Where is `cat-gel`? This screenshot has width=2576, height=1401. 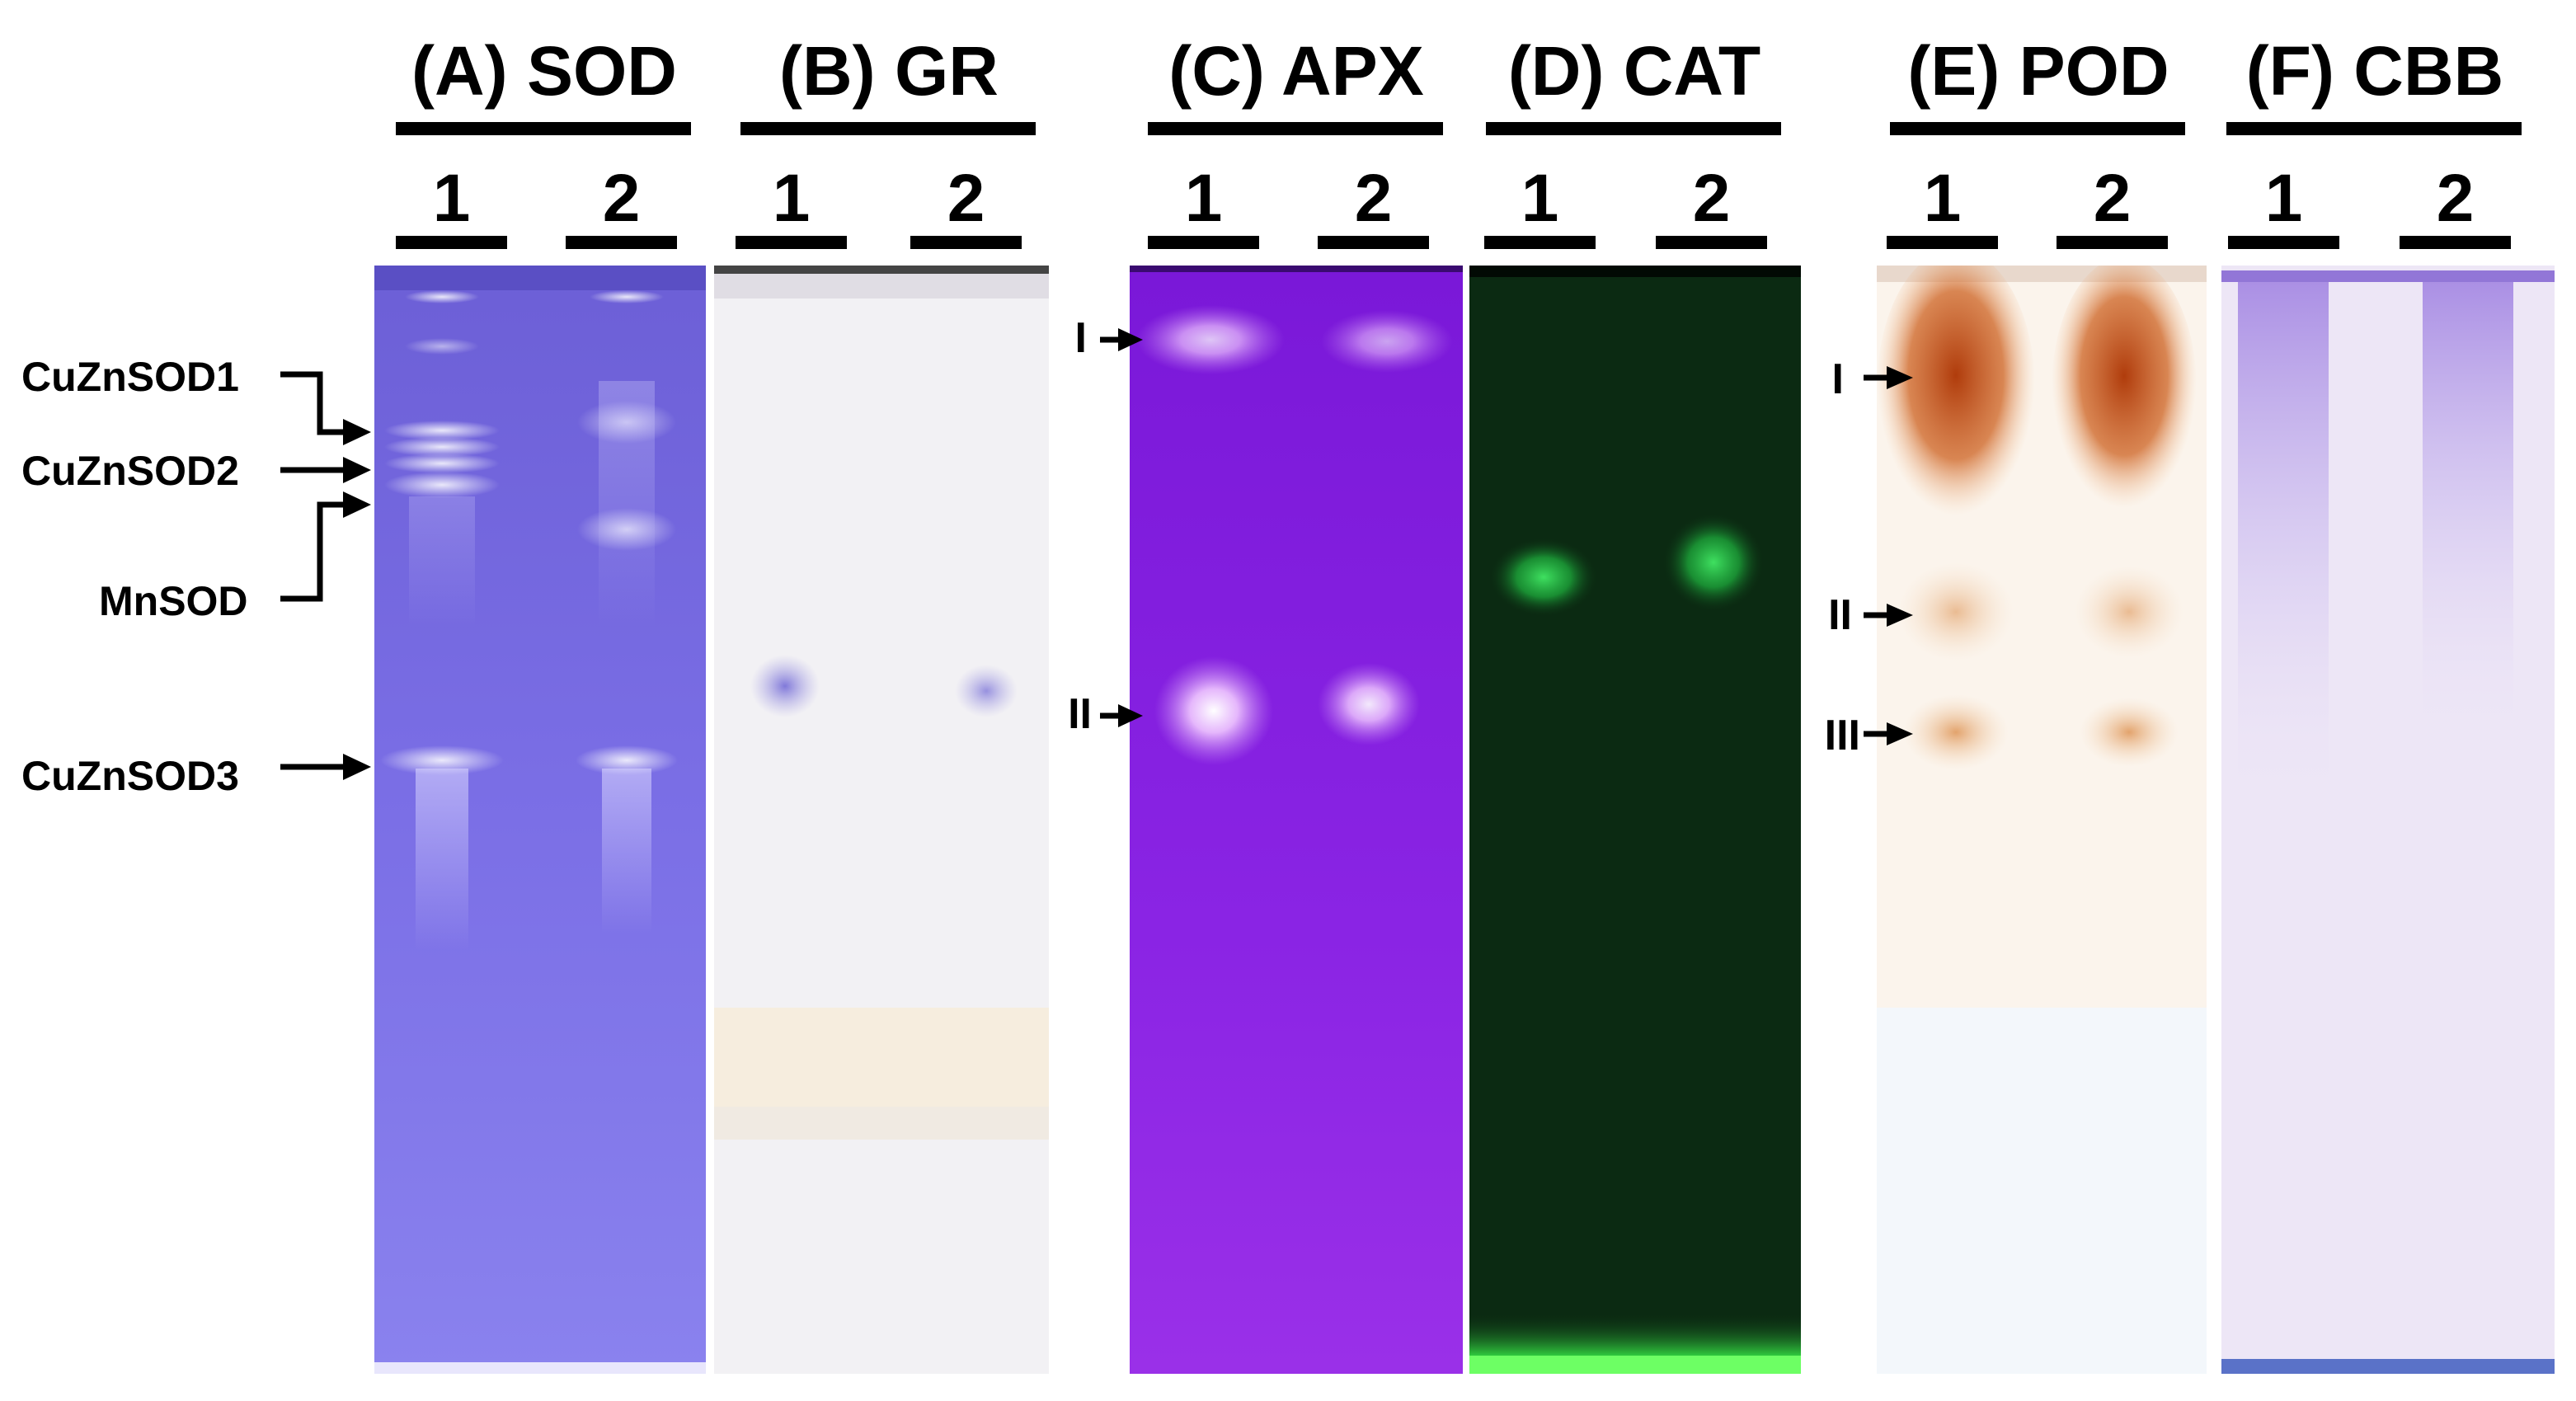
cat-gel is located at coordinates (1635, 820).